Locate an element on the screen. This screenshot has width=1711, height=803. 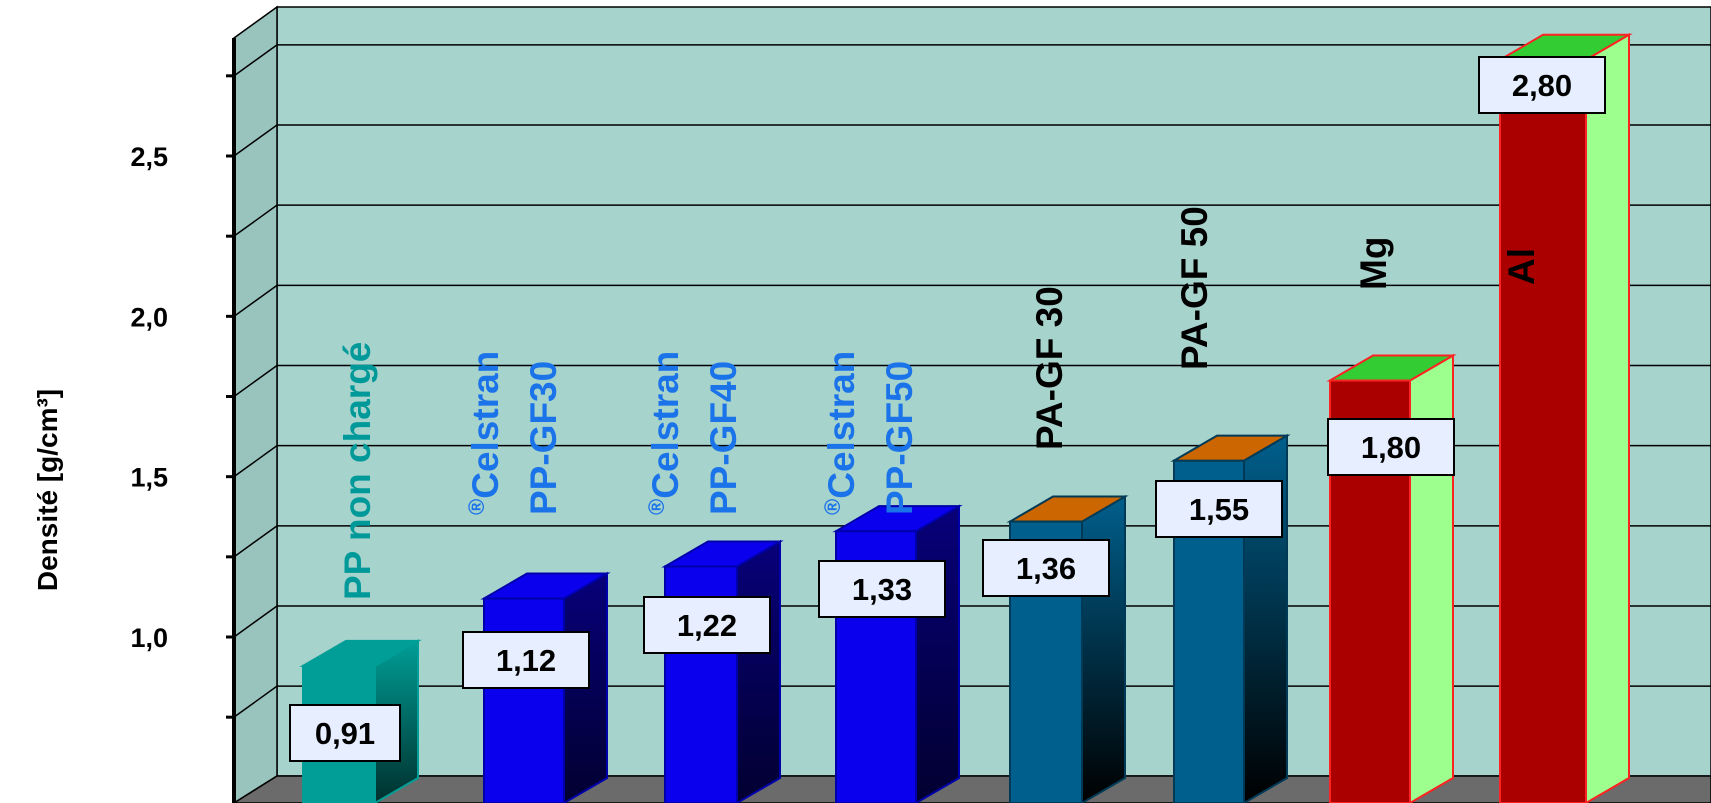
value-label: 1,36 is located at coordinates (1046, 568).